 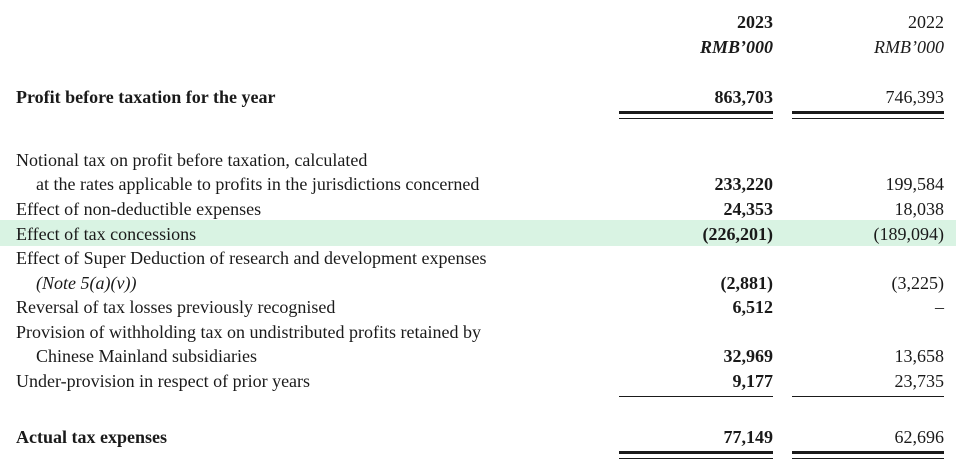 What do you see at coordinates (755, 22) in the screenshot?
I see `column-header-2023-year: 2023` at bounding box center [755, 22].